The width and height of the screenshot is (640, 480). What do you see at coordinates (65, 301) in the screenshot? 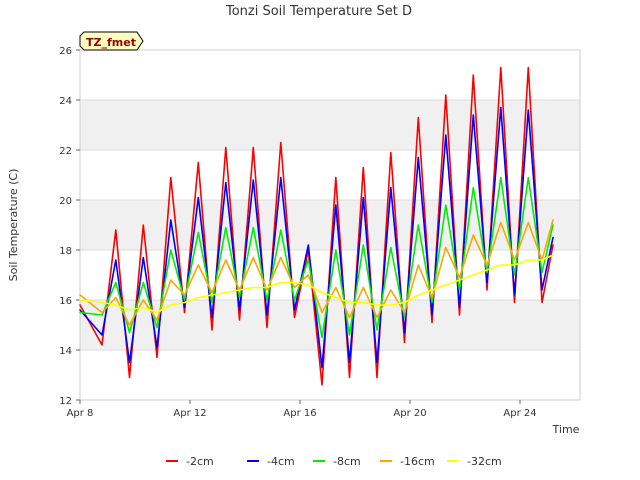
I see `y-tick-label: 16` at bounding box center [65, 301].